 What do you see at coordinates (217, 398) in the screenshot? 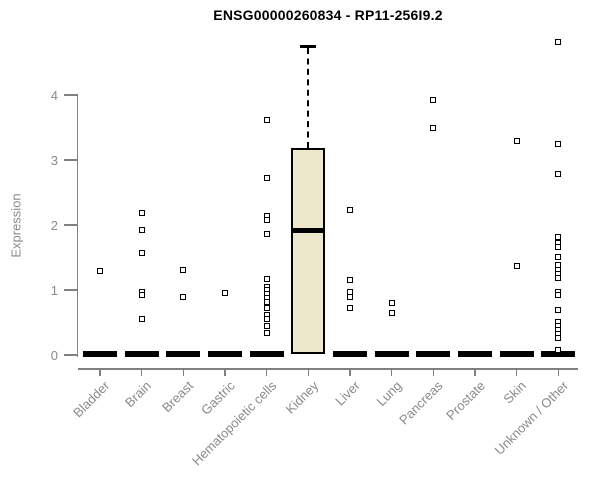
I see `x-category-label: Gastric` at bounding box center [217, 398].